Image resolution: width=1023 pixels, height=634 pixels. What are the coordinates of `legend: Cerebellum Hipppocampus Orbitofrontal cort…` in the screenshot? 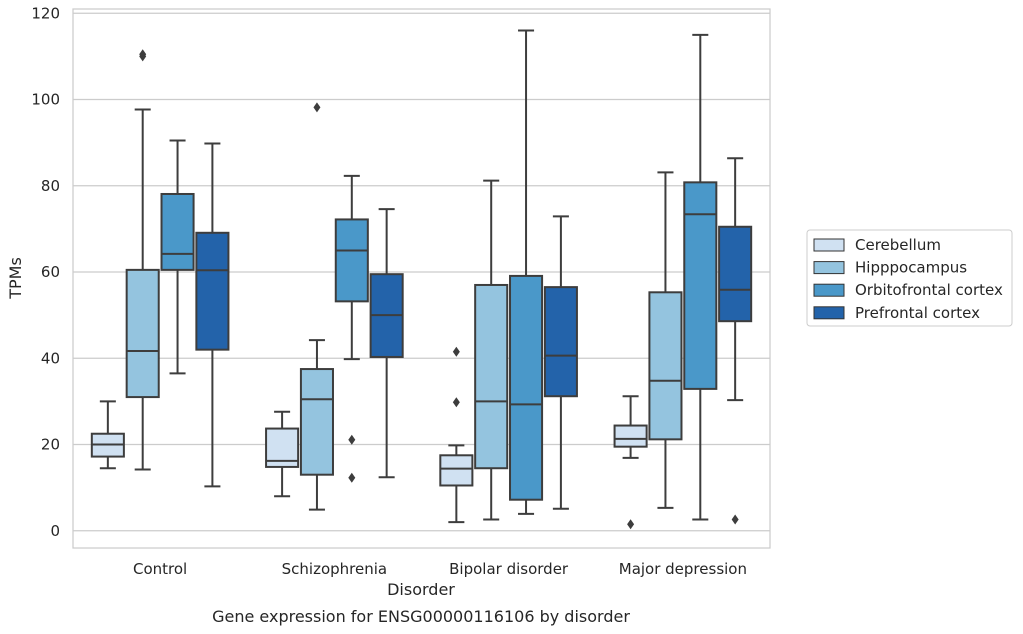 It's located at (909, 278).